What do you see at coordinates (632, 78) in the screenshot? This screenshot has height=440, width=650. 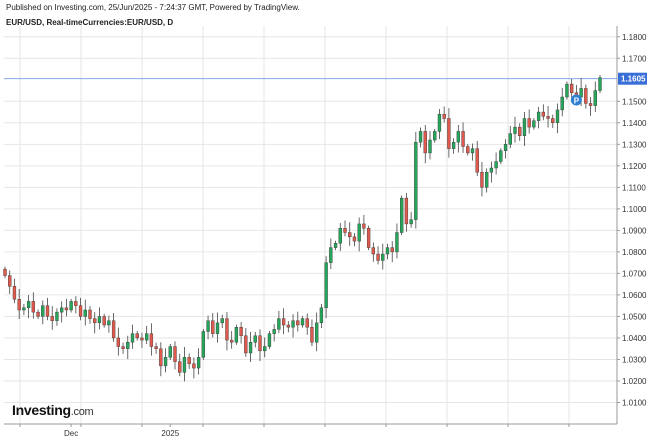 I see `current-price-badge` at bounding box center [632, 78].